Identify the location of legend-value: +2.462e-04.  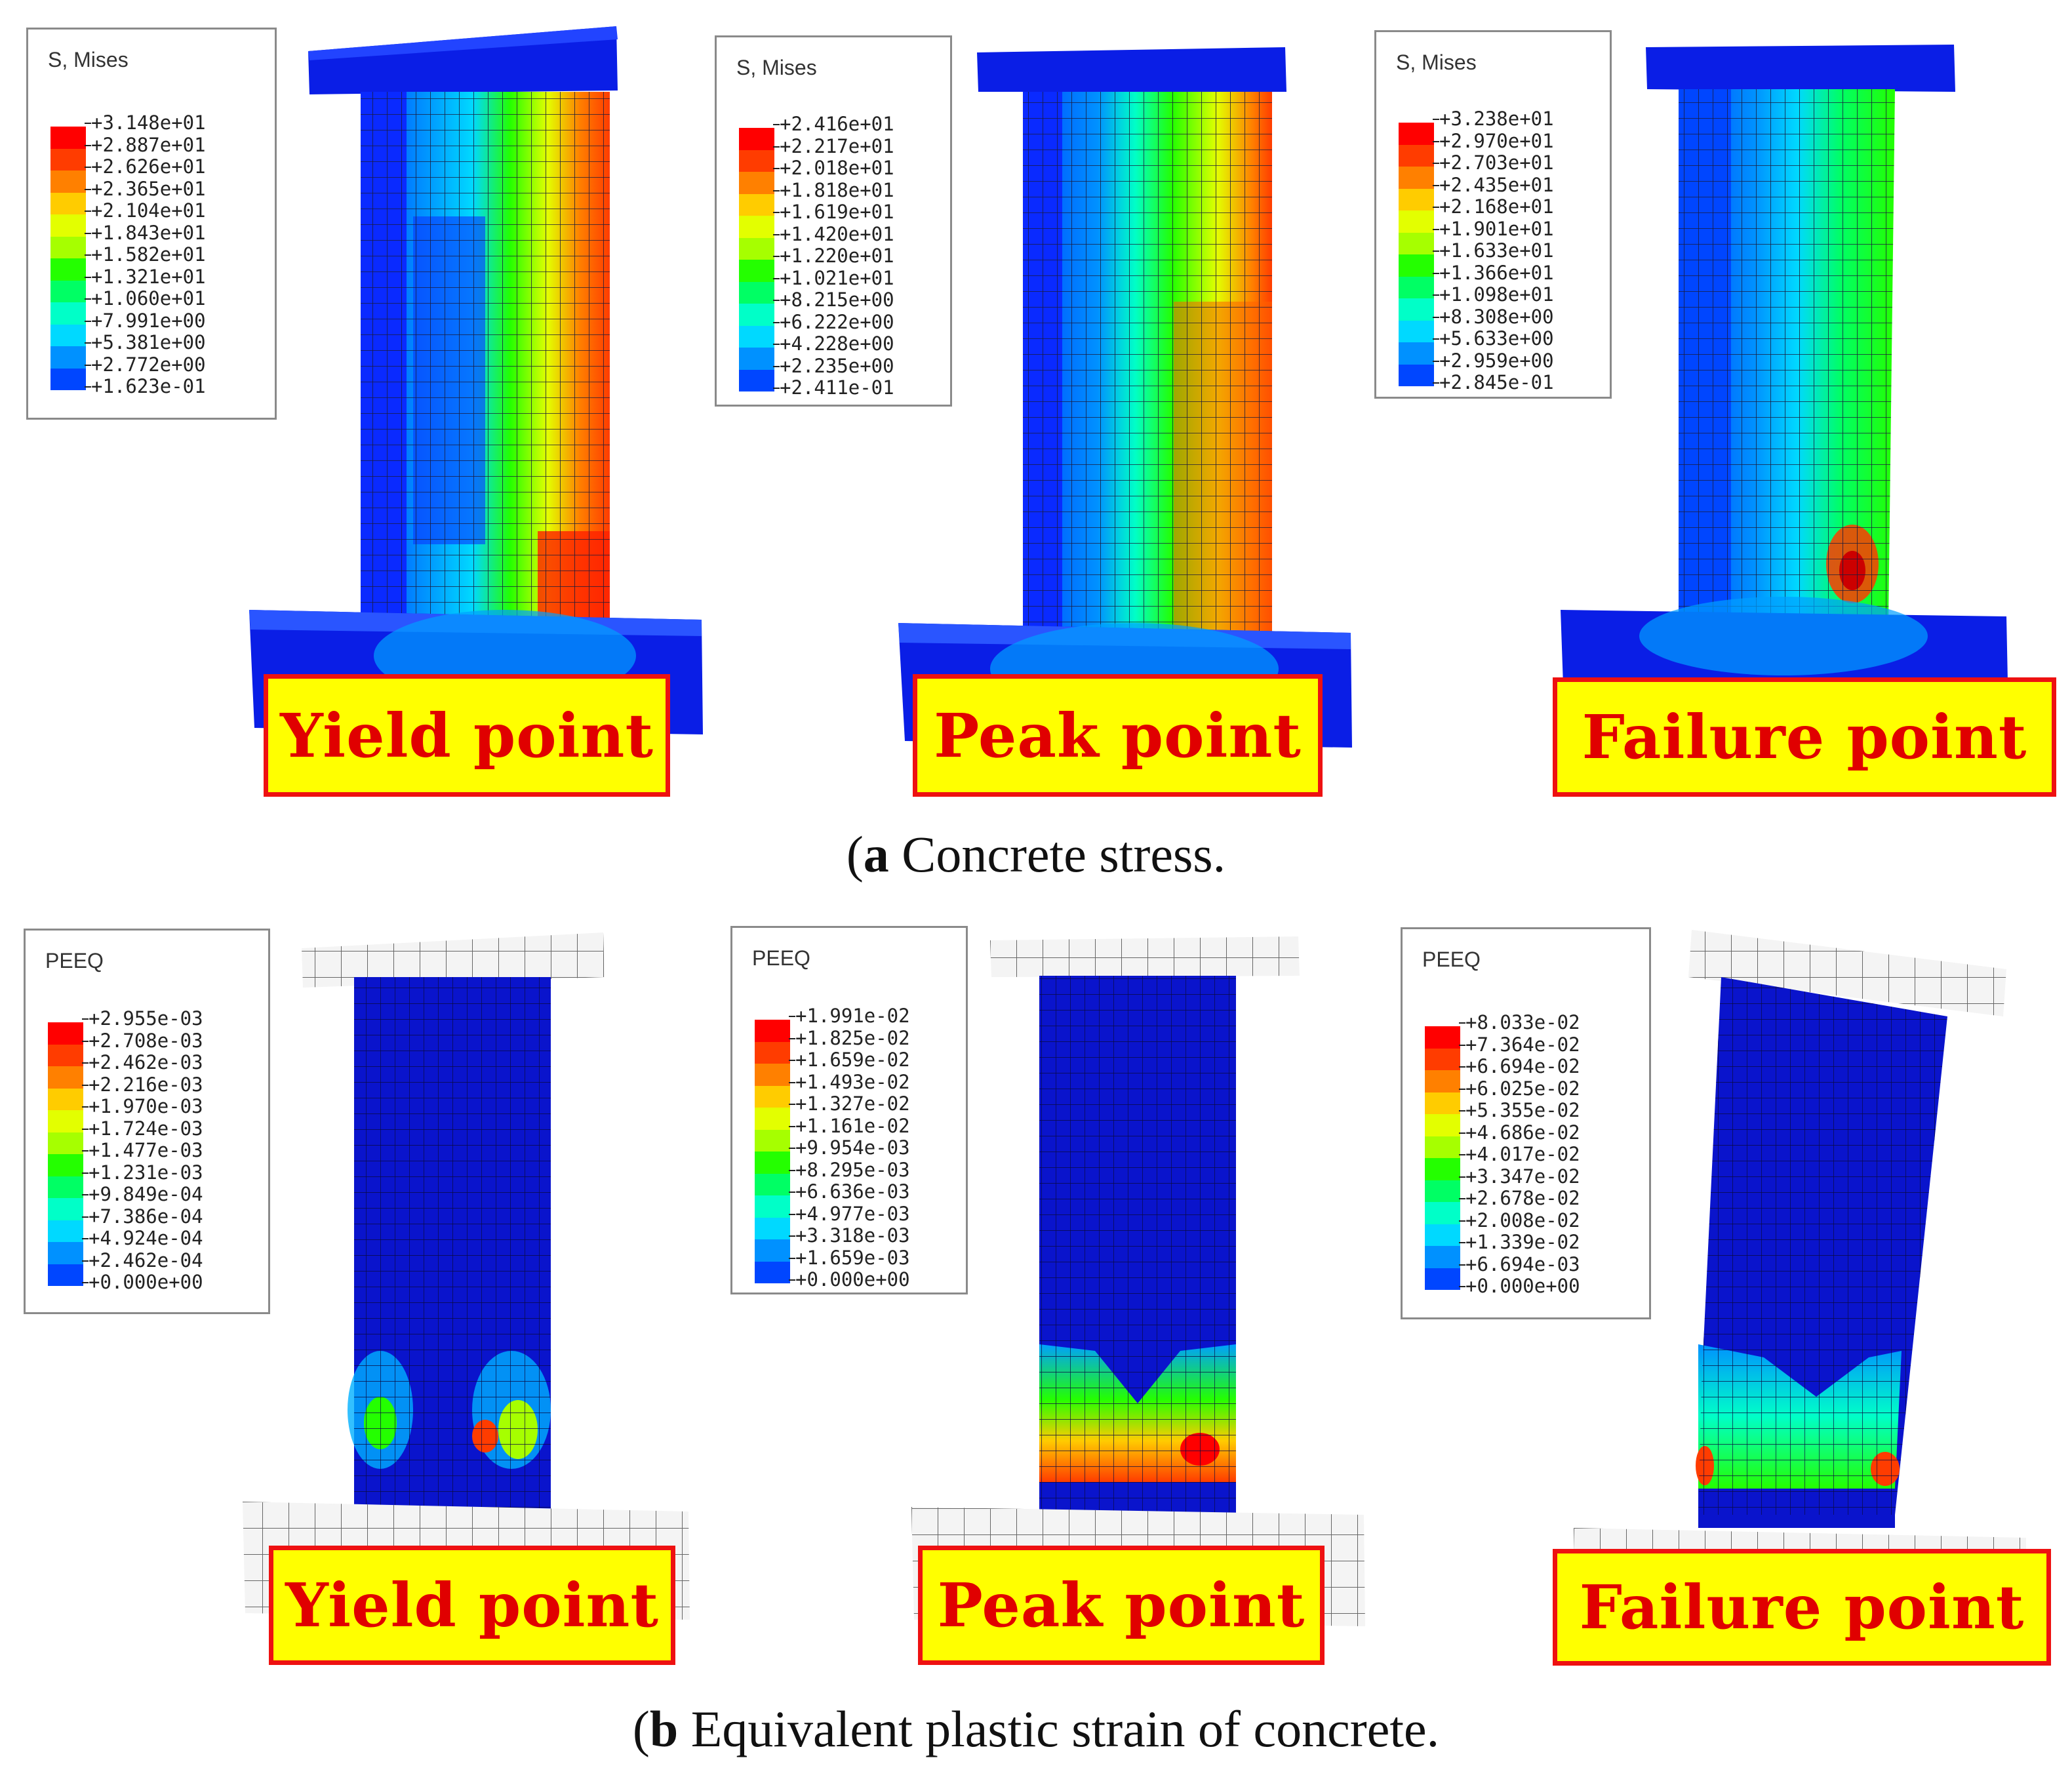
(142, 1260).